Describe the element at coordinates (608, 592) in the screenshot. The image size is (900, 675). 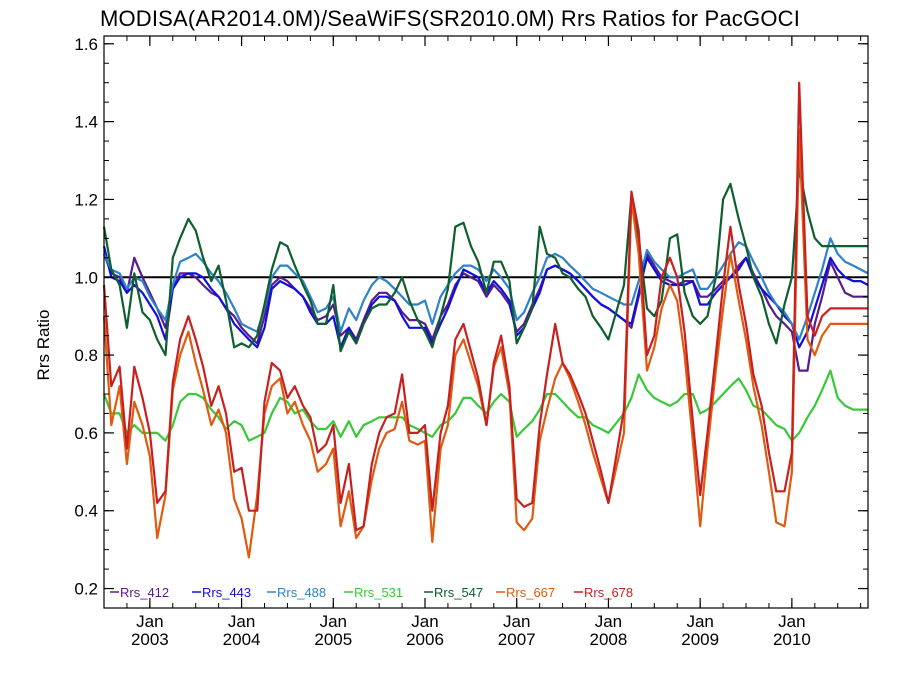
I see `legend-label-rrs_678: Rrs_678` at that location.